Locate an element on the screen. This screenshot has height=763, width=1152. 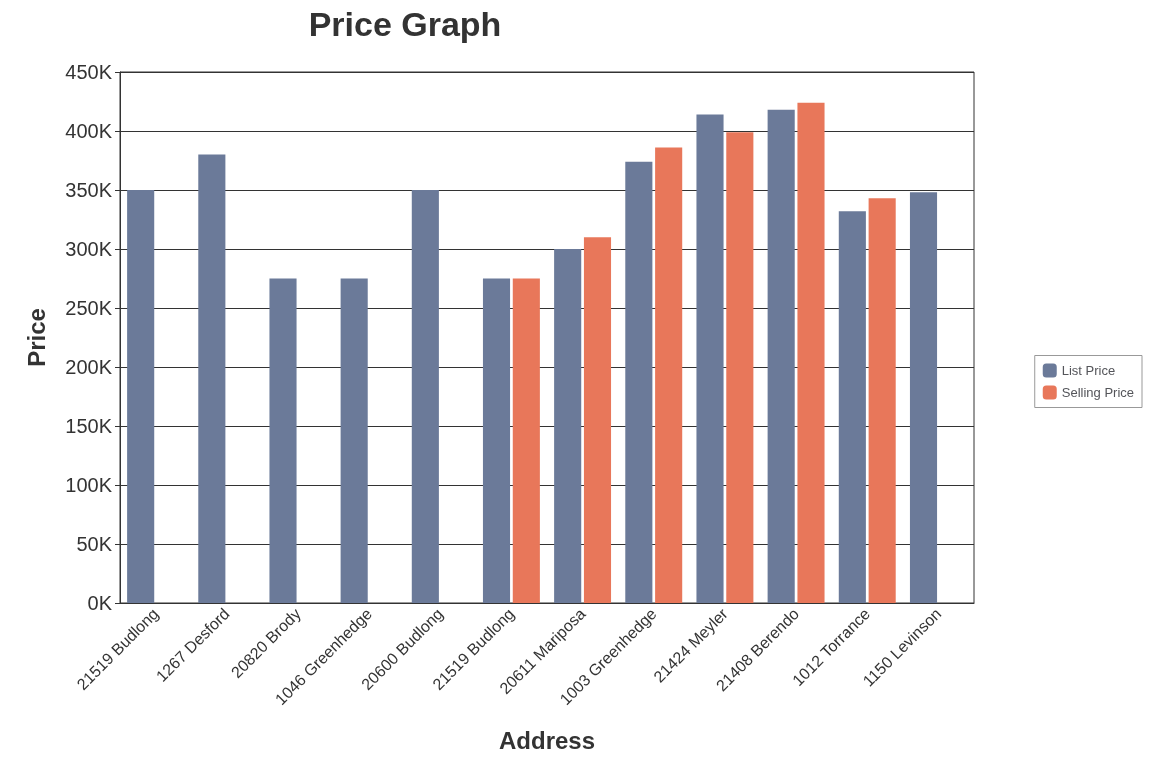
y-tick-label: 300K is located at coordinates (89, 249).